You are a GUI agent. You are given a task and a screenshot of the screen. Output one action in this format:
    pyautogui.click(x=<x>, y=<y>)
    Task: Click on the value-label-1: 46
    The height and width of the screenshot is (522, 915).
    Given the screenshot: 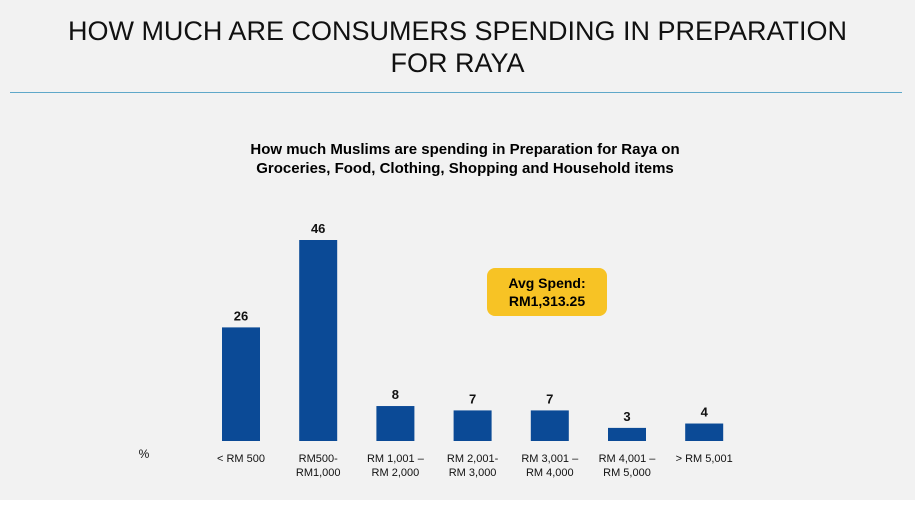 What is the action you would take?
    pyautogui.click(x=318, y=228)
    